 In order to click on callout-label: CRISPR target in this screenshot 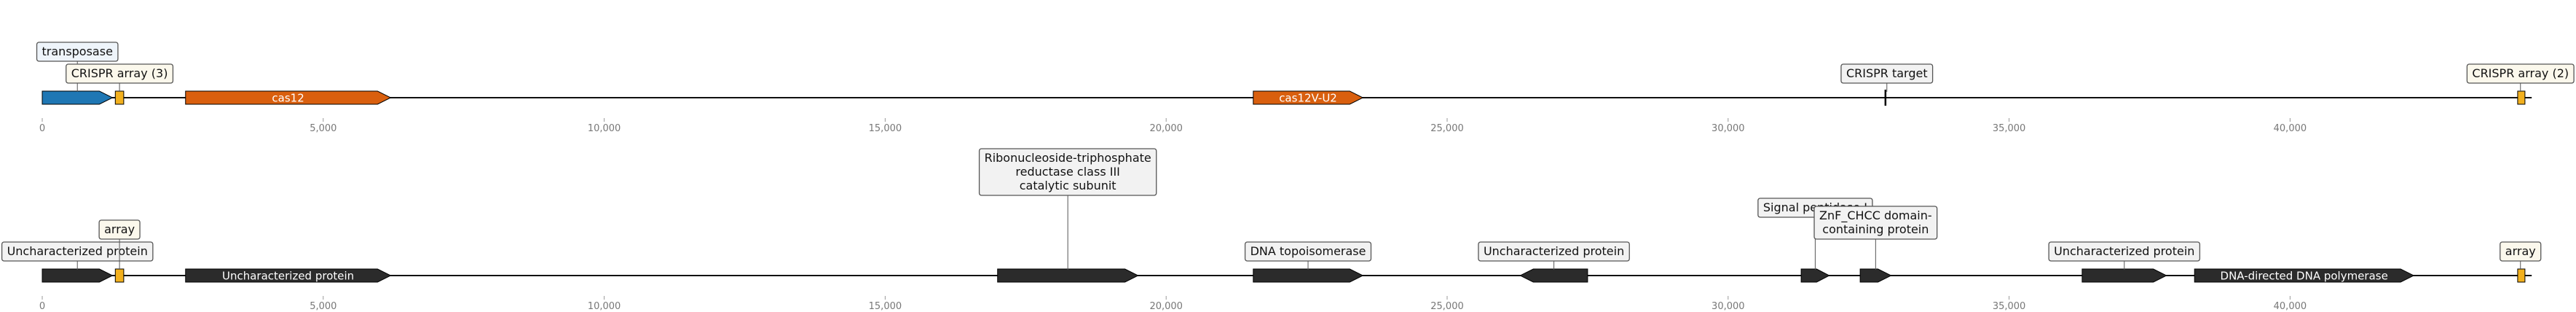, I will do `click(1887, 73)`.